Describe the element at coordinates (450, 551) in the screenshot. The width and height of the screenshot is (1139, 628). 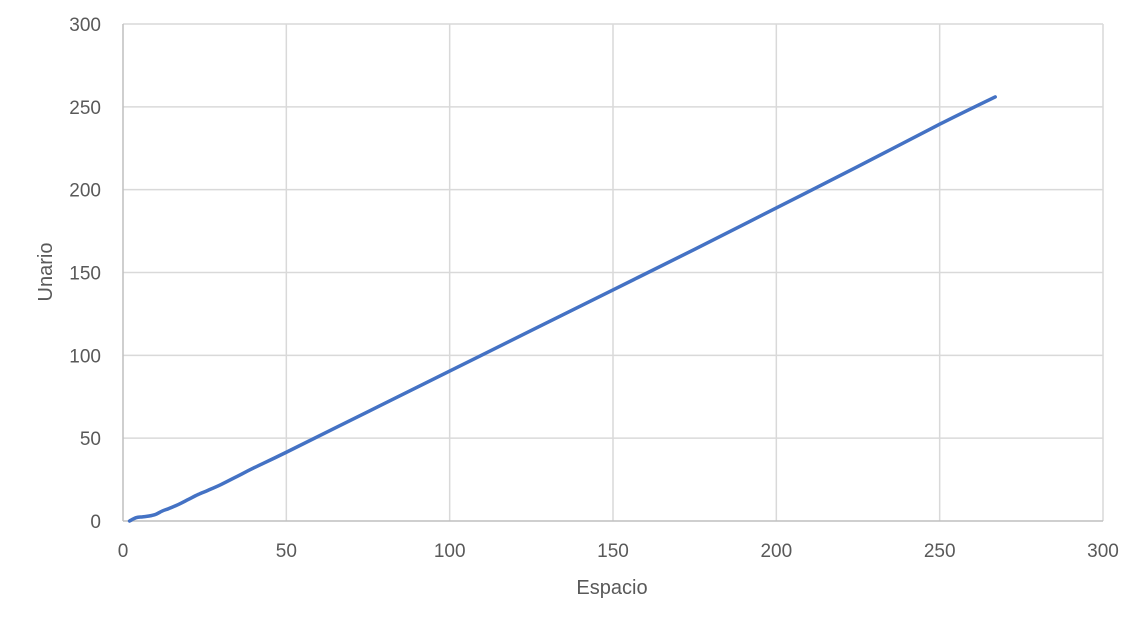
I see `x-tick-label: 100` at that location.